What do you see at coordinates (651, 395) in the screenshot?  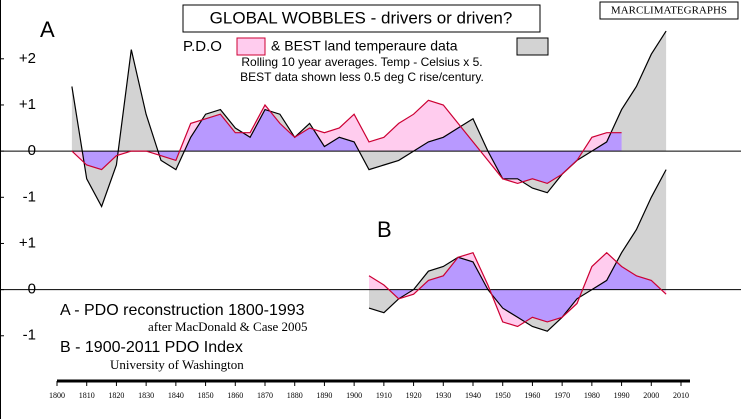 I see `x-tick-label: 2000` at bounding box center [651, 395].